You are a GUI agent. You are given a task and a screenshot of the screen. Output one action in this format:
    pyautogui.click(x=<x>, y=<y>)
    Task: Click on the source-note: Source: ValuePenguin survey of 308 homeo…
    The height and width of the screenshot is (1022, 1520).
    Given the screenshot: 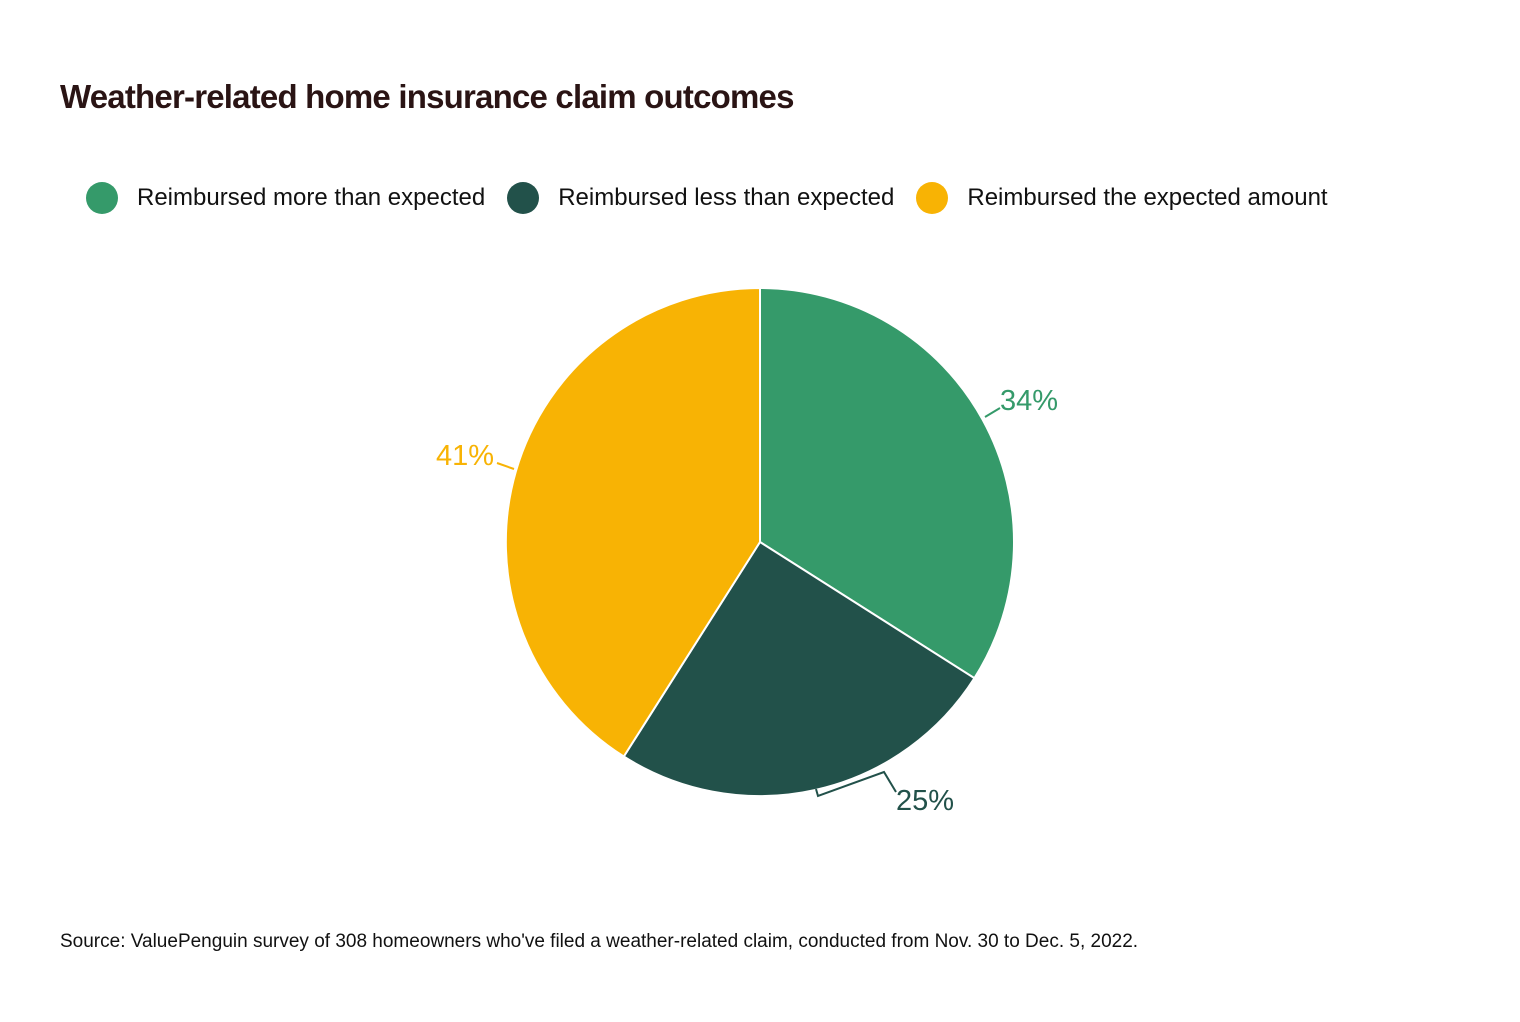 What is the action you would take?
    pyautogui.click(x=599, y=941)
    